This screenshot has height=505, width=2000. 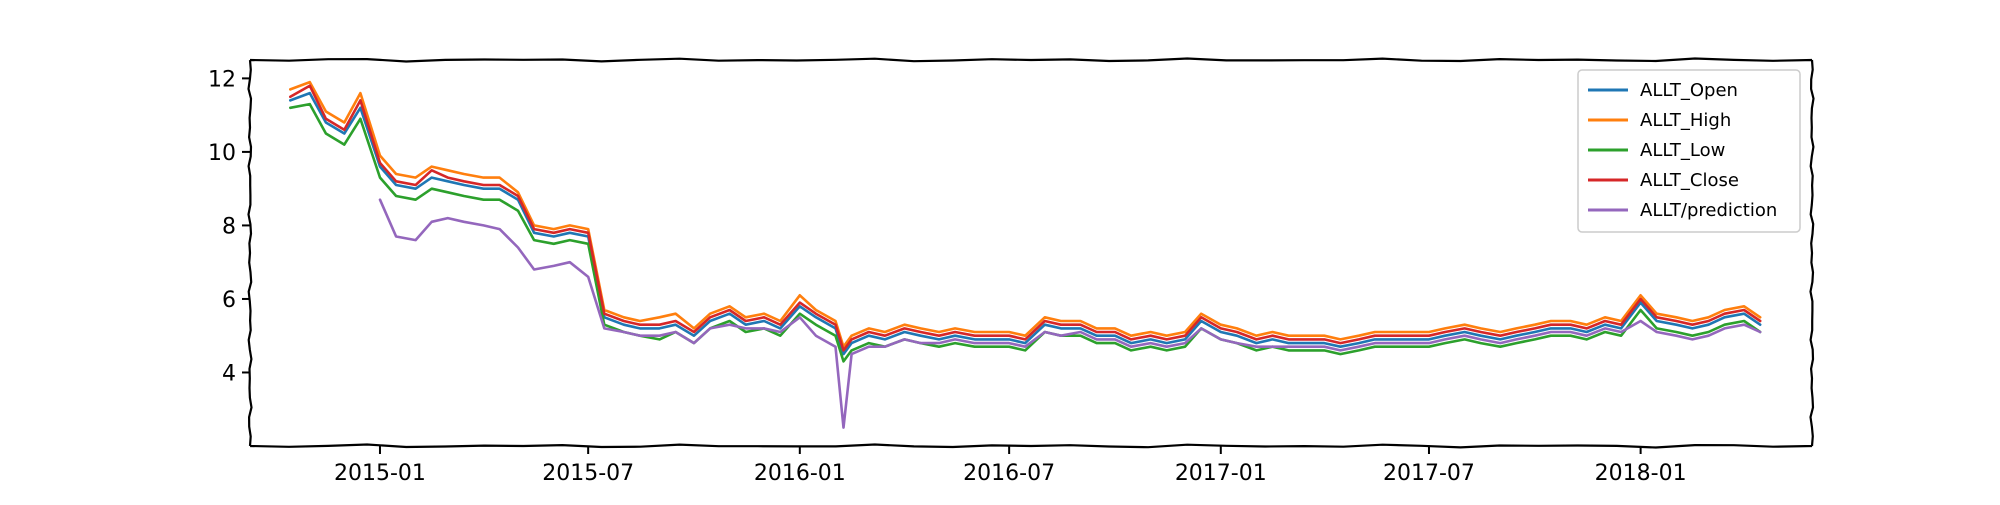 I want to click on legend-label: ALLT_Open, so click(x=1689, y=90).